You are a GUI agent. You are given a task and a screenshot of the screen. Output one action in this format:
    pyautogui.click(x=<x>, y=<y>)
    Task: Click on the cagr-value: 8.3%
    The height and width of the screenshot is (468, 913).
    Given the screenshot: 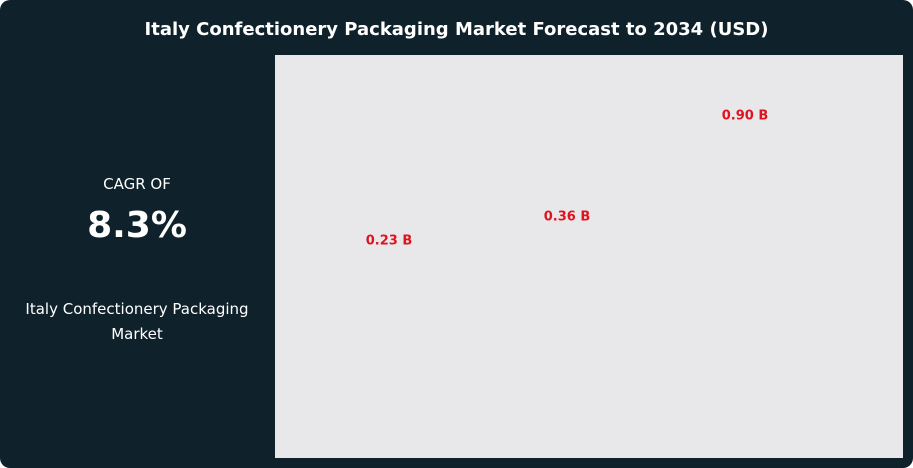 What is the action you would take?
    pyautogui.click(x=137, y=225)
    